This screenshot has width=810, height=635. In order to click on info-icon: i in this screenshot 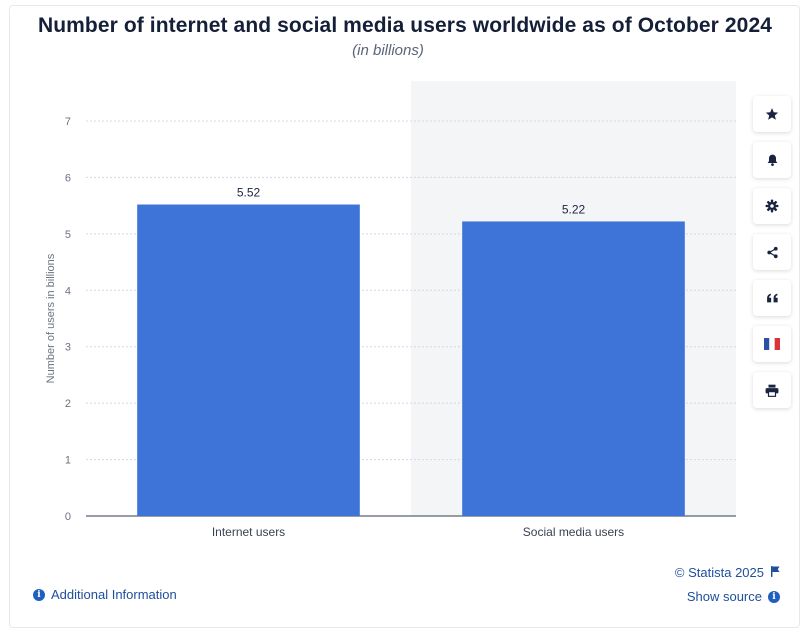, I will do `click(39, 594)`.